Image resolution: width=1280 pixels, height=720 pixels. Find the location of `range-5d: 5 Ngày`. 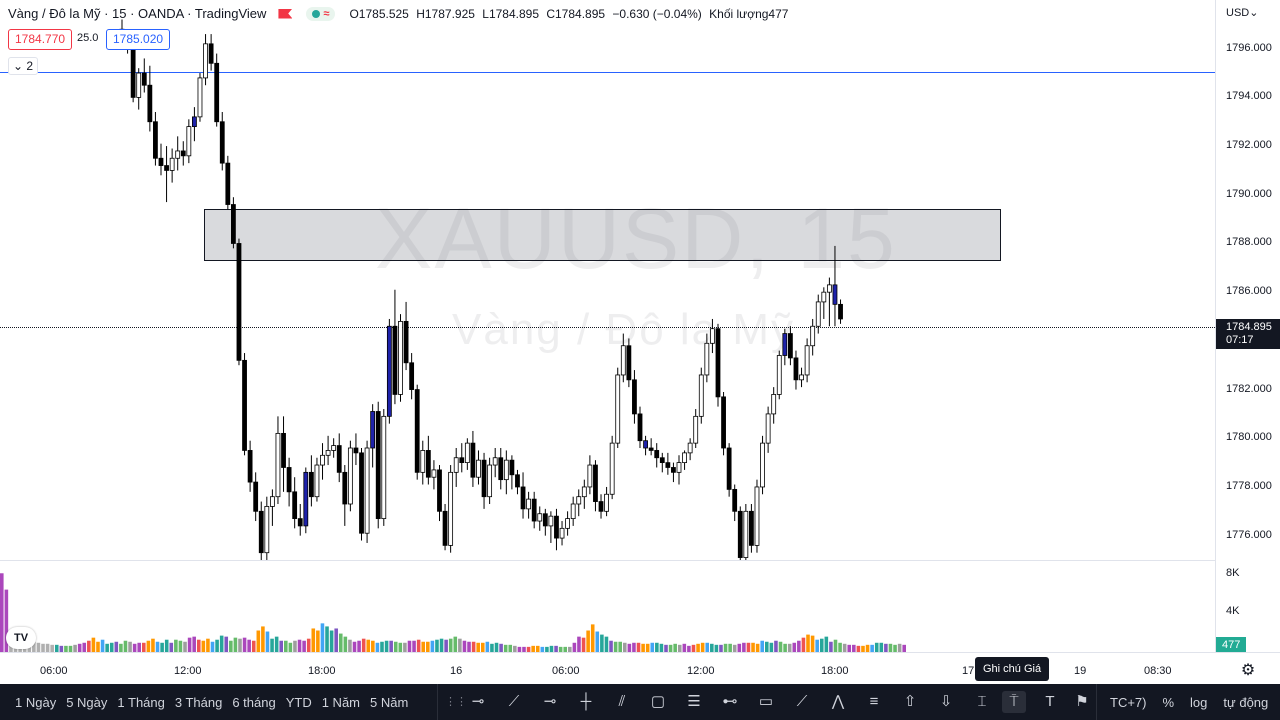

range-5d: 5 Ngày is located at coordinates (87, 702).